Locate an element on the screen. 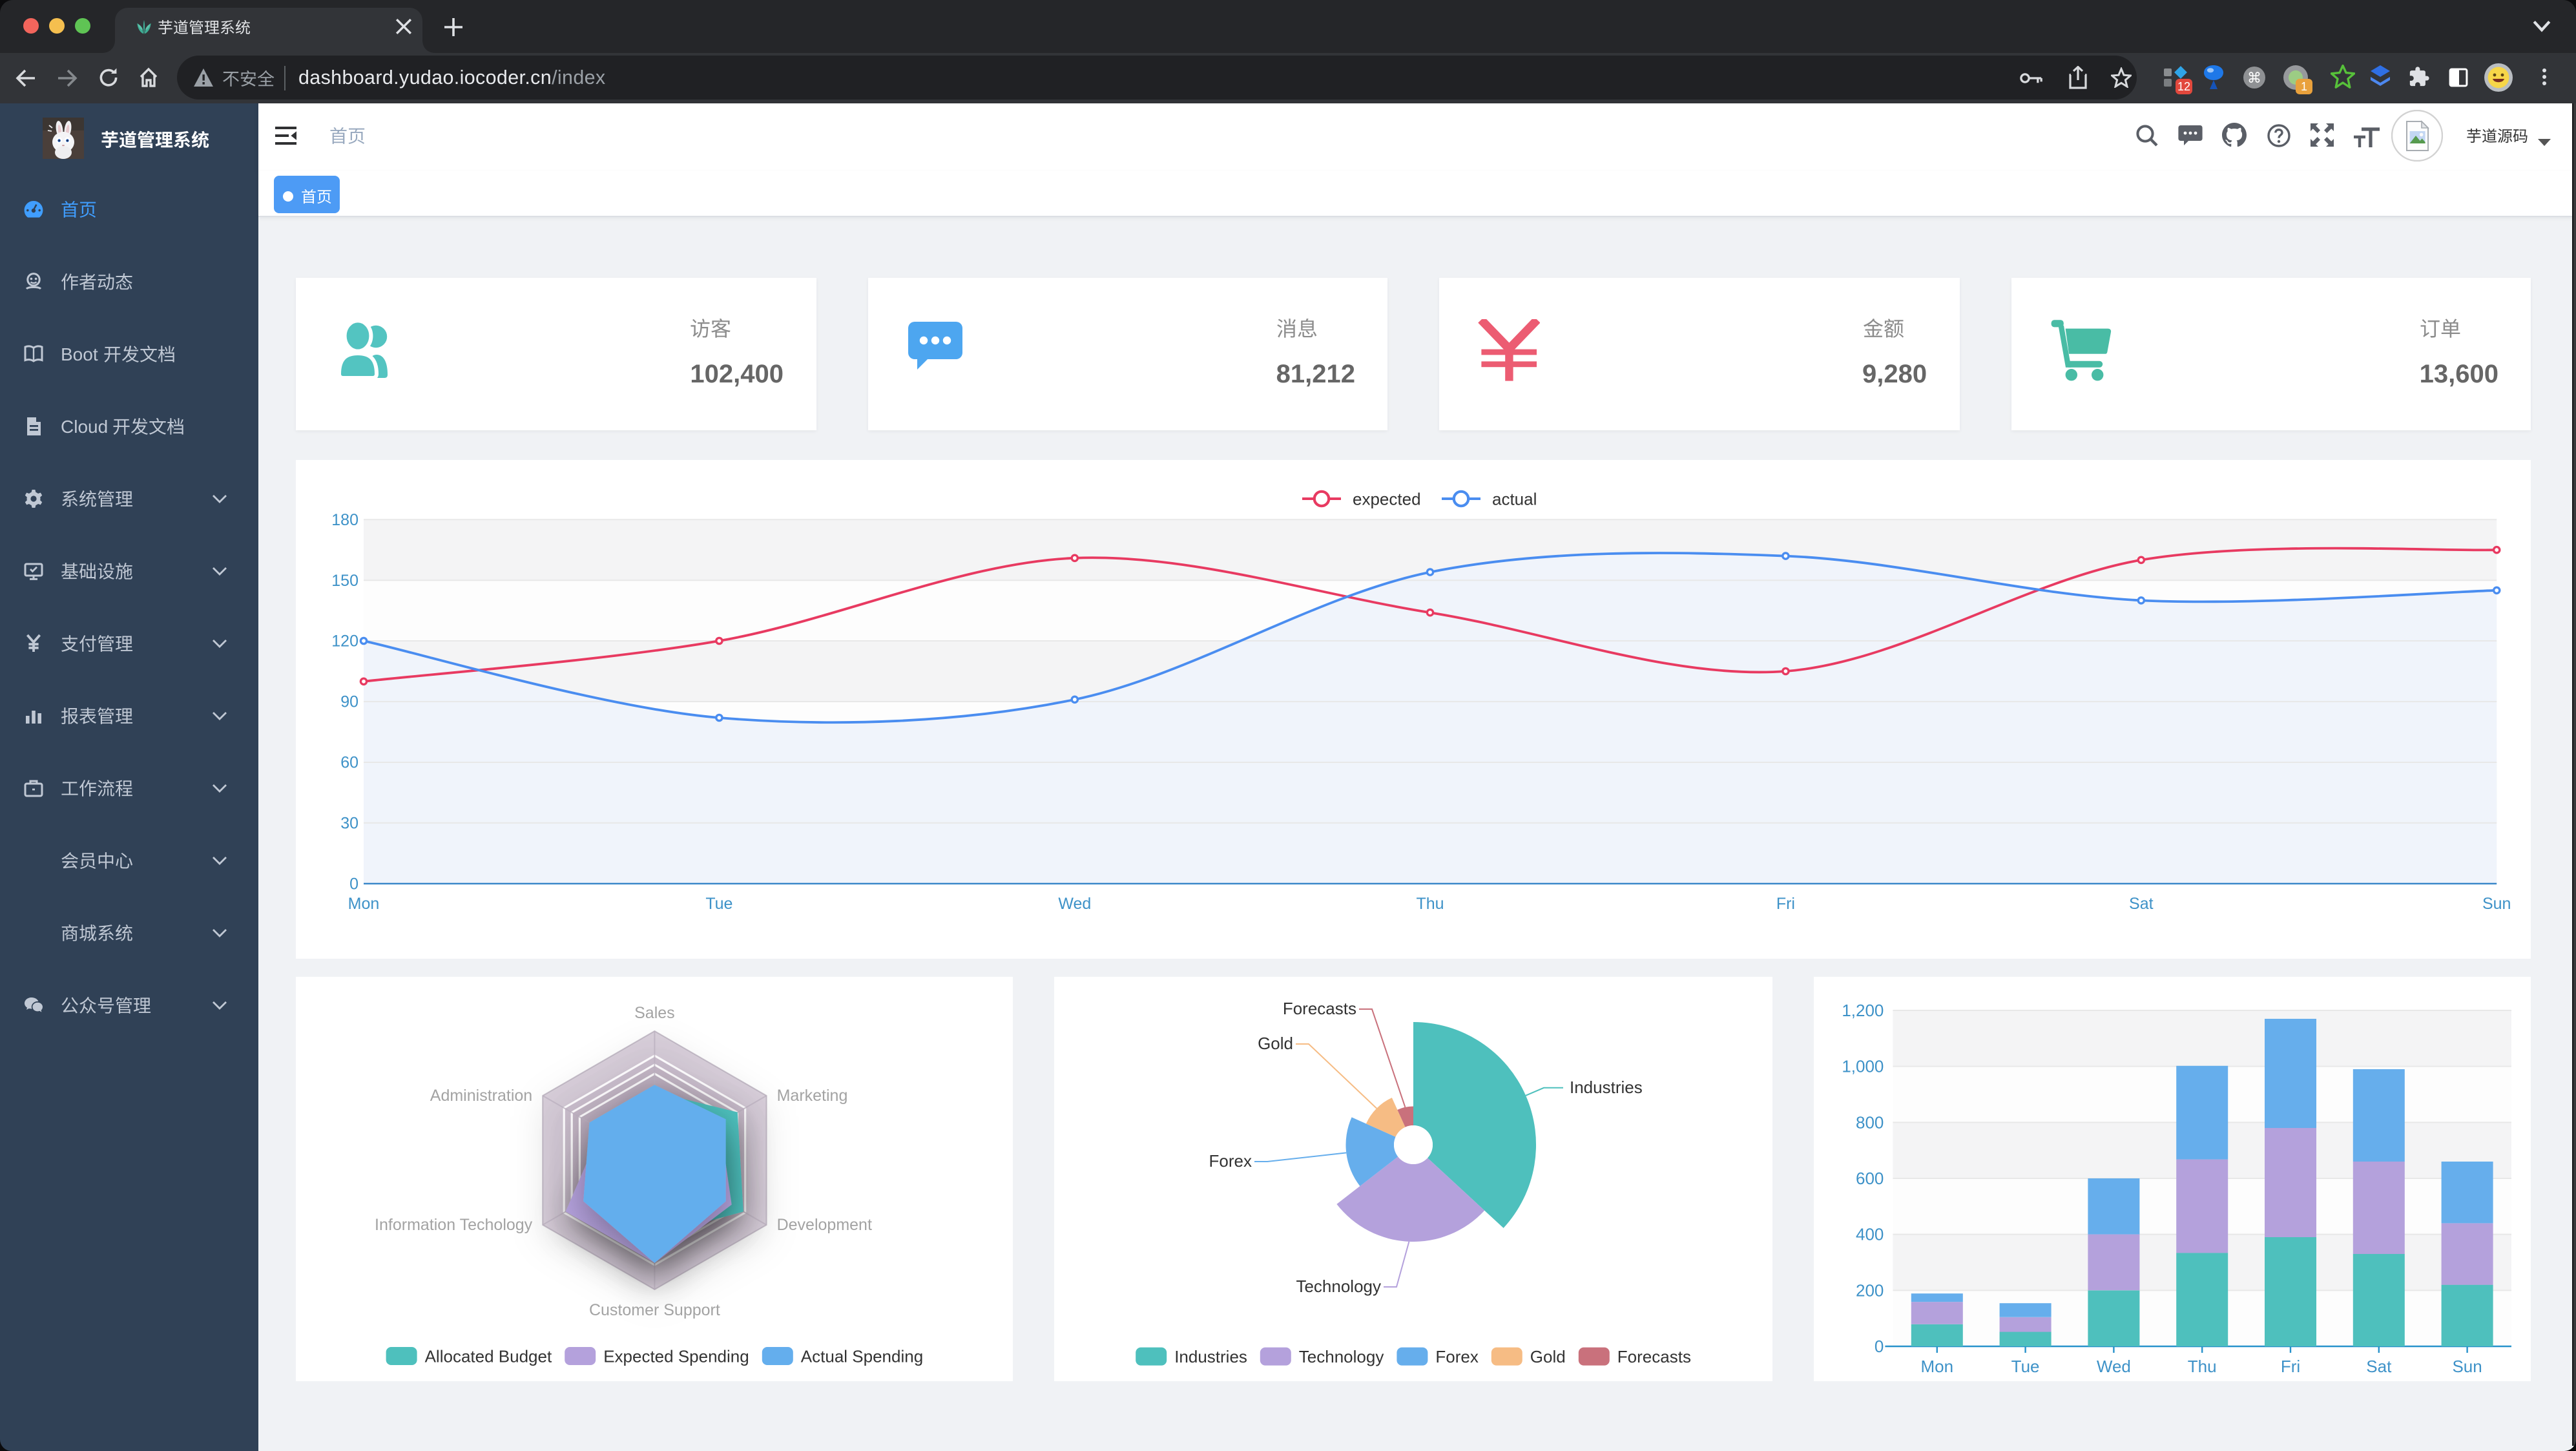  svg-text: Marketing is located at coordinates (812, 1096).